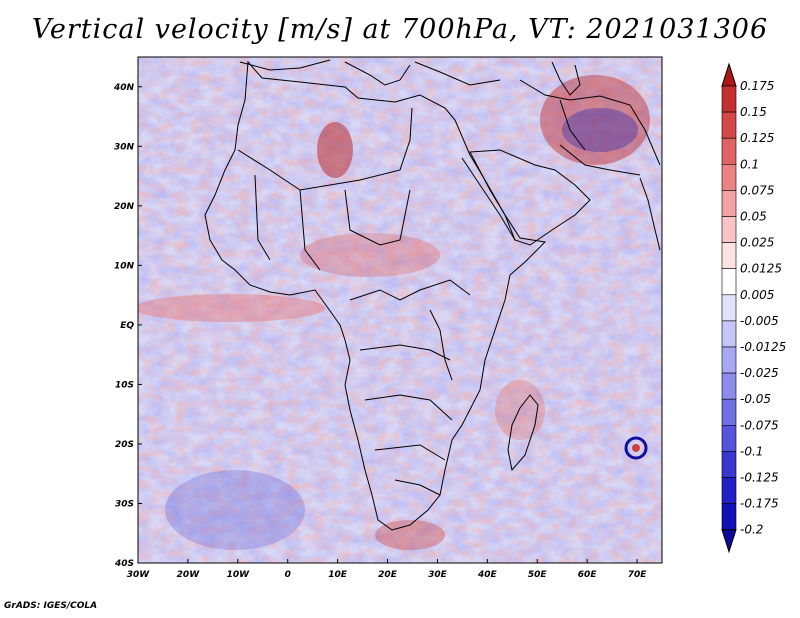 The height and width of the screenshot is (618, 800). I want to click on longitude-axis: 30W 20W 10W 0 10E 20E 30E 40E 50E 60E 70E, so click(387, 569).